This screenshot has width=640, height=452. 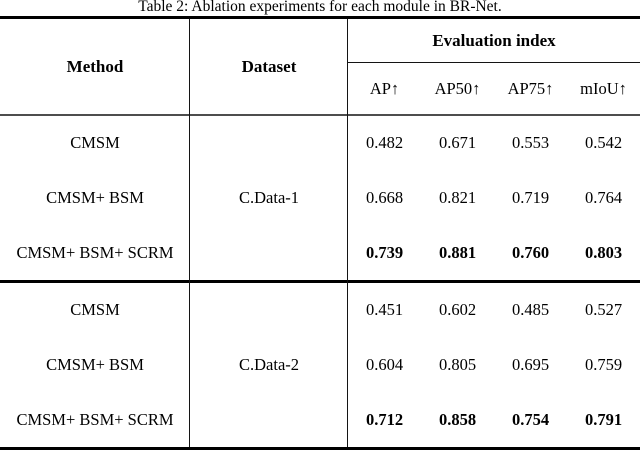 What do you see at coordinates (530, 310) in the screenshot?
I see `value-cell: 0.485` at bounding box center [530, 310].